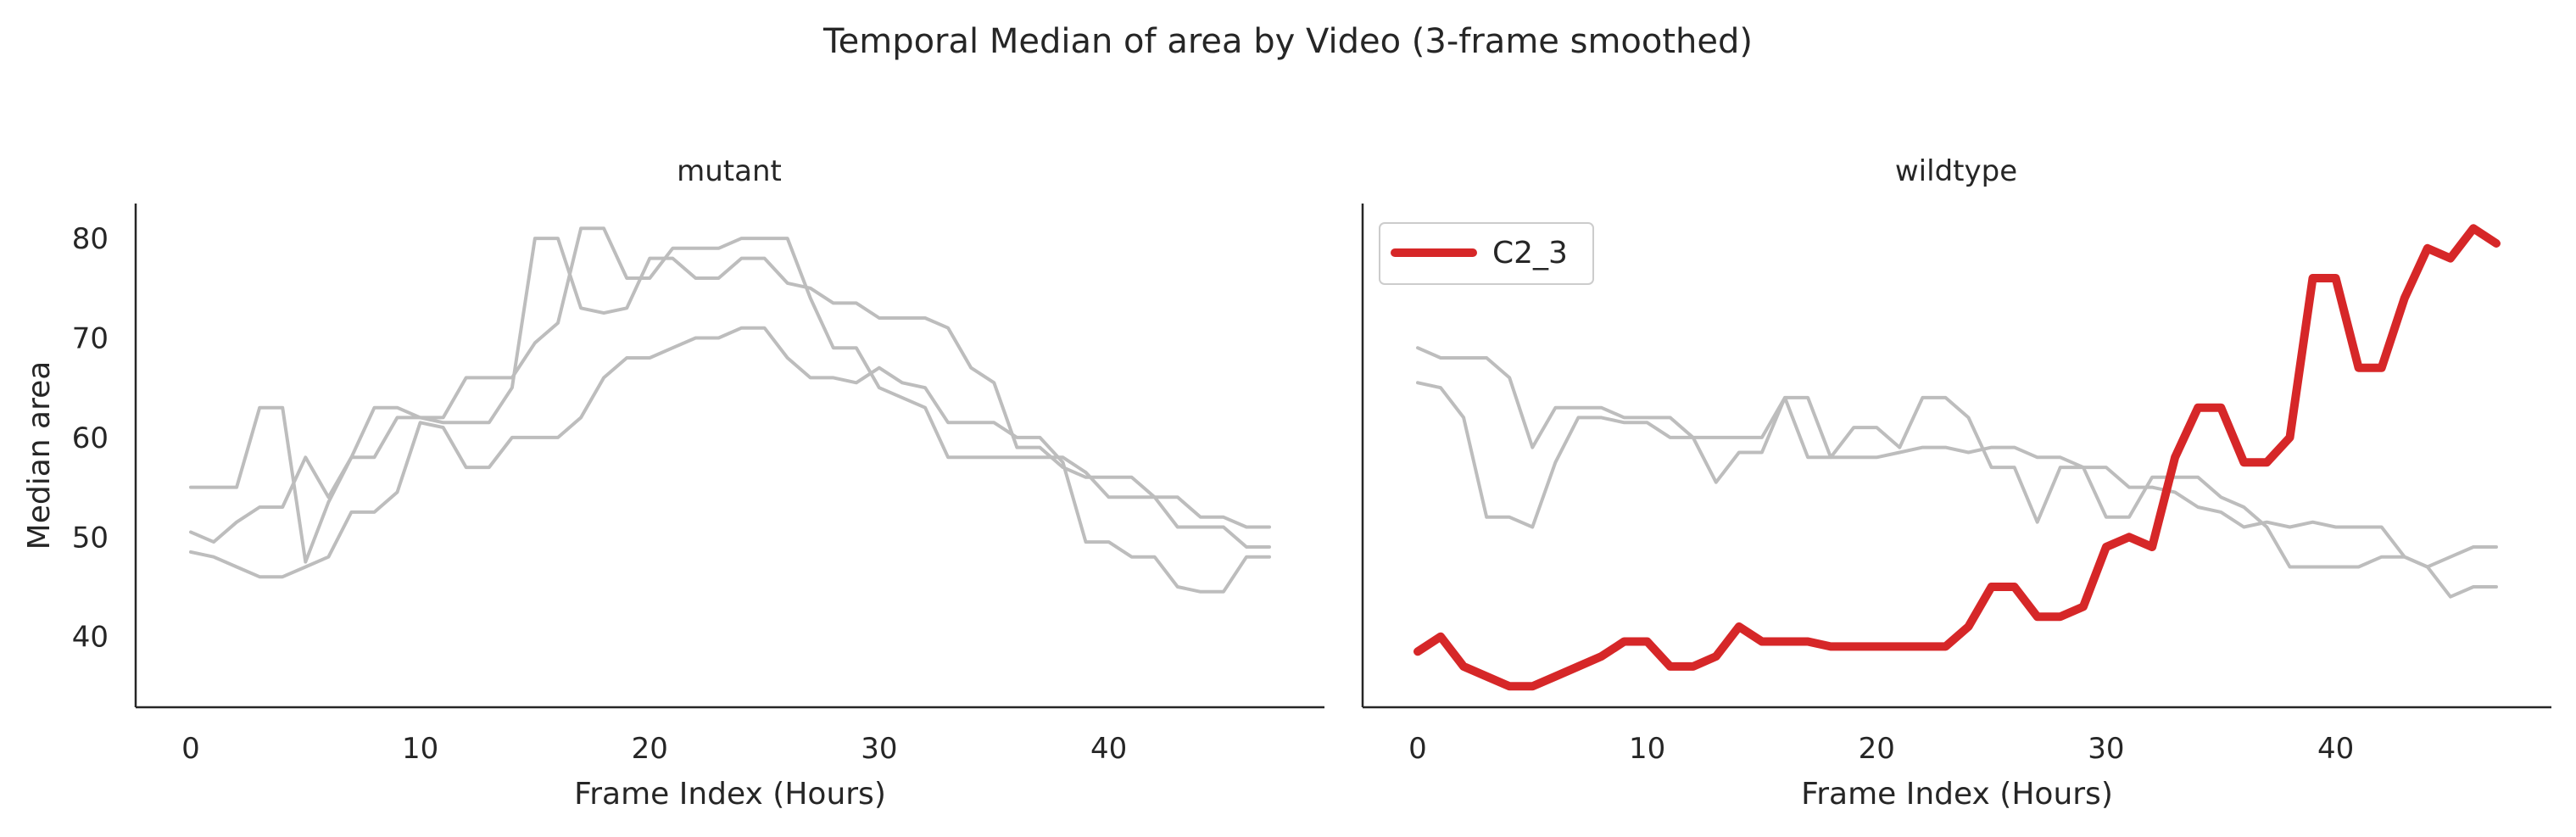  Describe the element at coordinates (90, 338) in the screenshot. I see `y-tick-label: 70` at that location.